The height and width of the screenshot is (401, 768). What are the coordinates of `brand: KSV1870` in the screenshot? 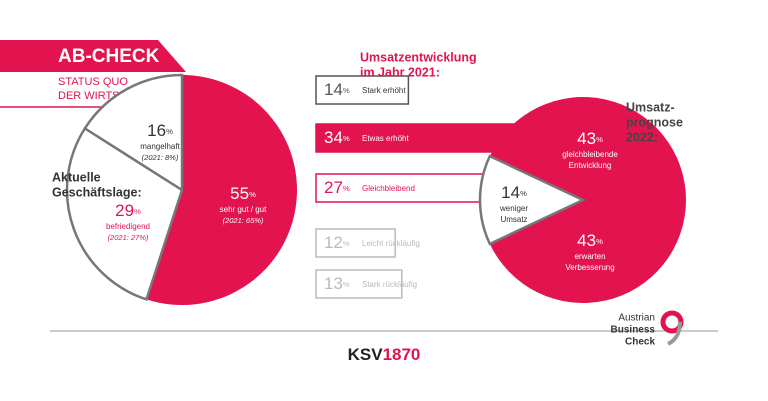 It's located at (384, 354).